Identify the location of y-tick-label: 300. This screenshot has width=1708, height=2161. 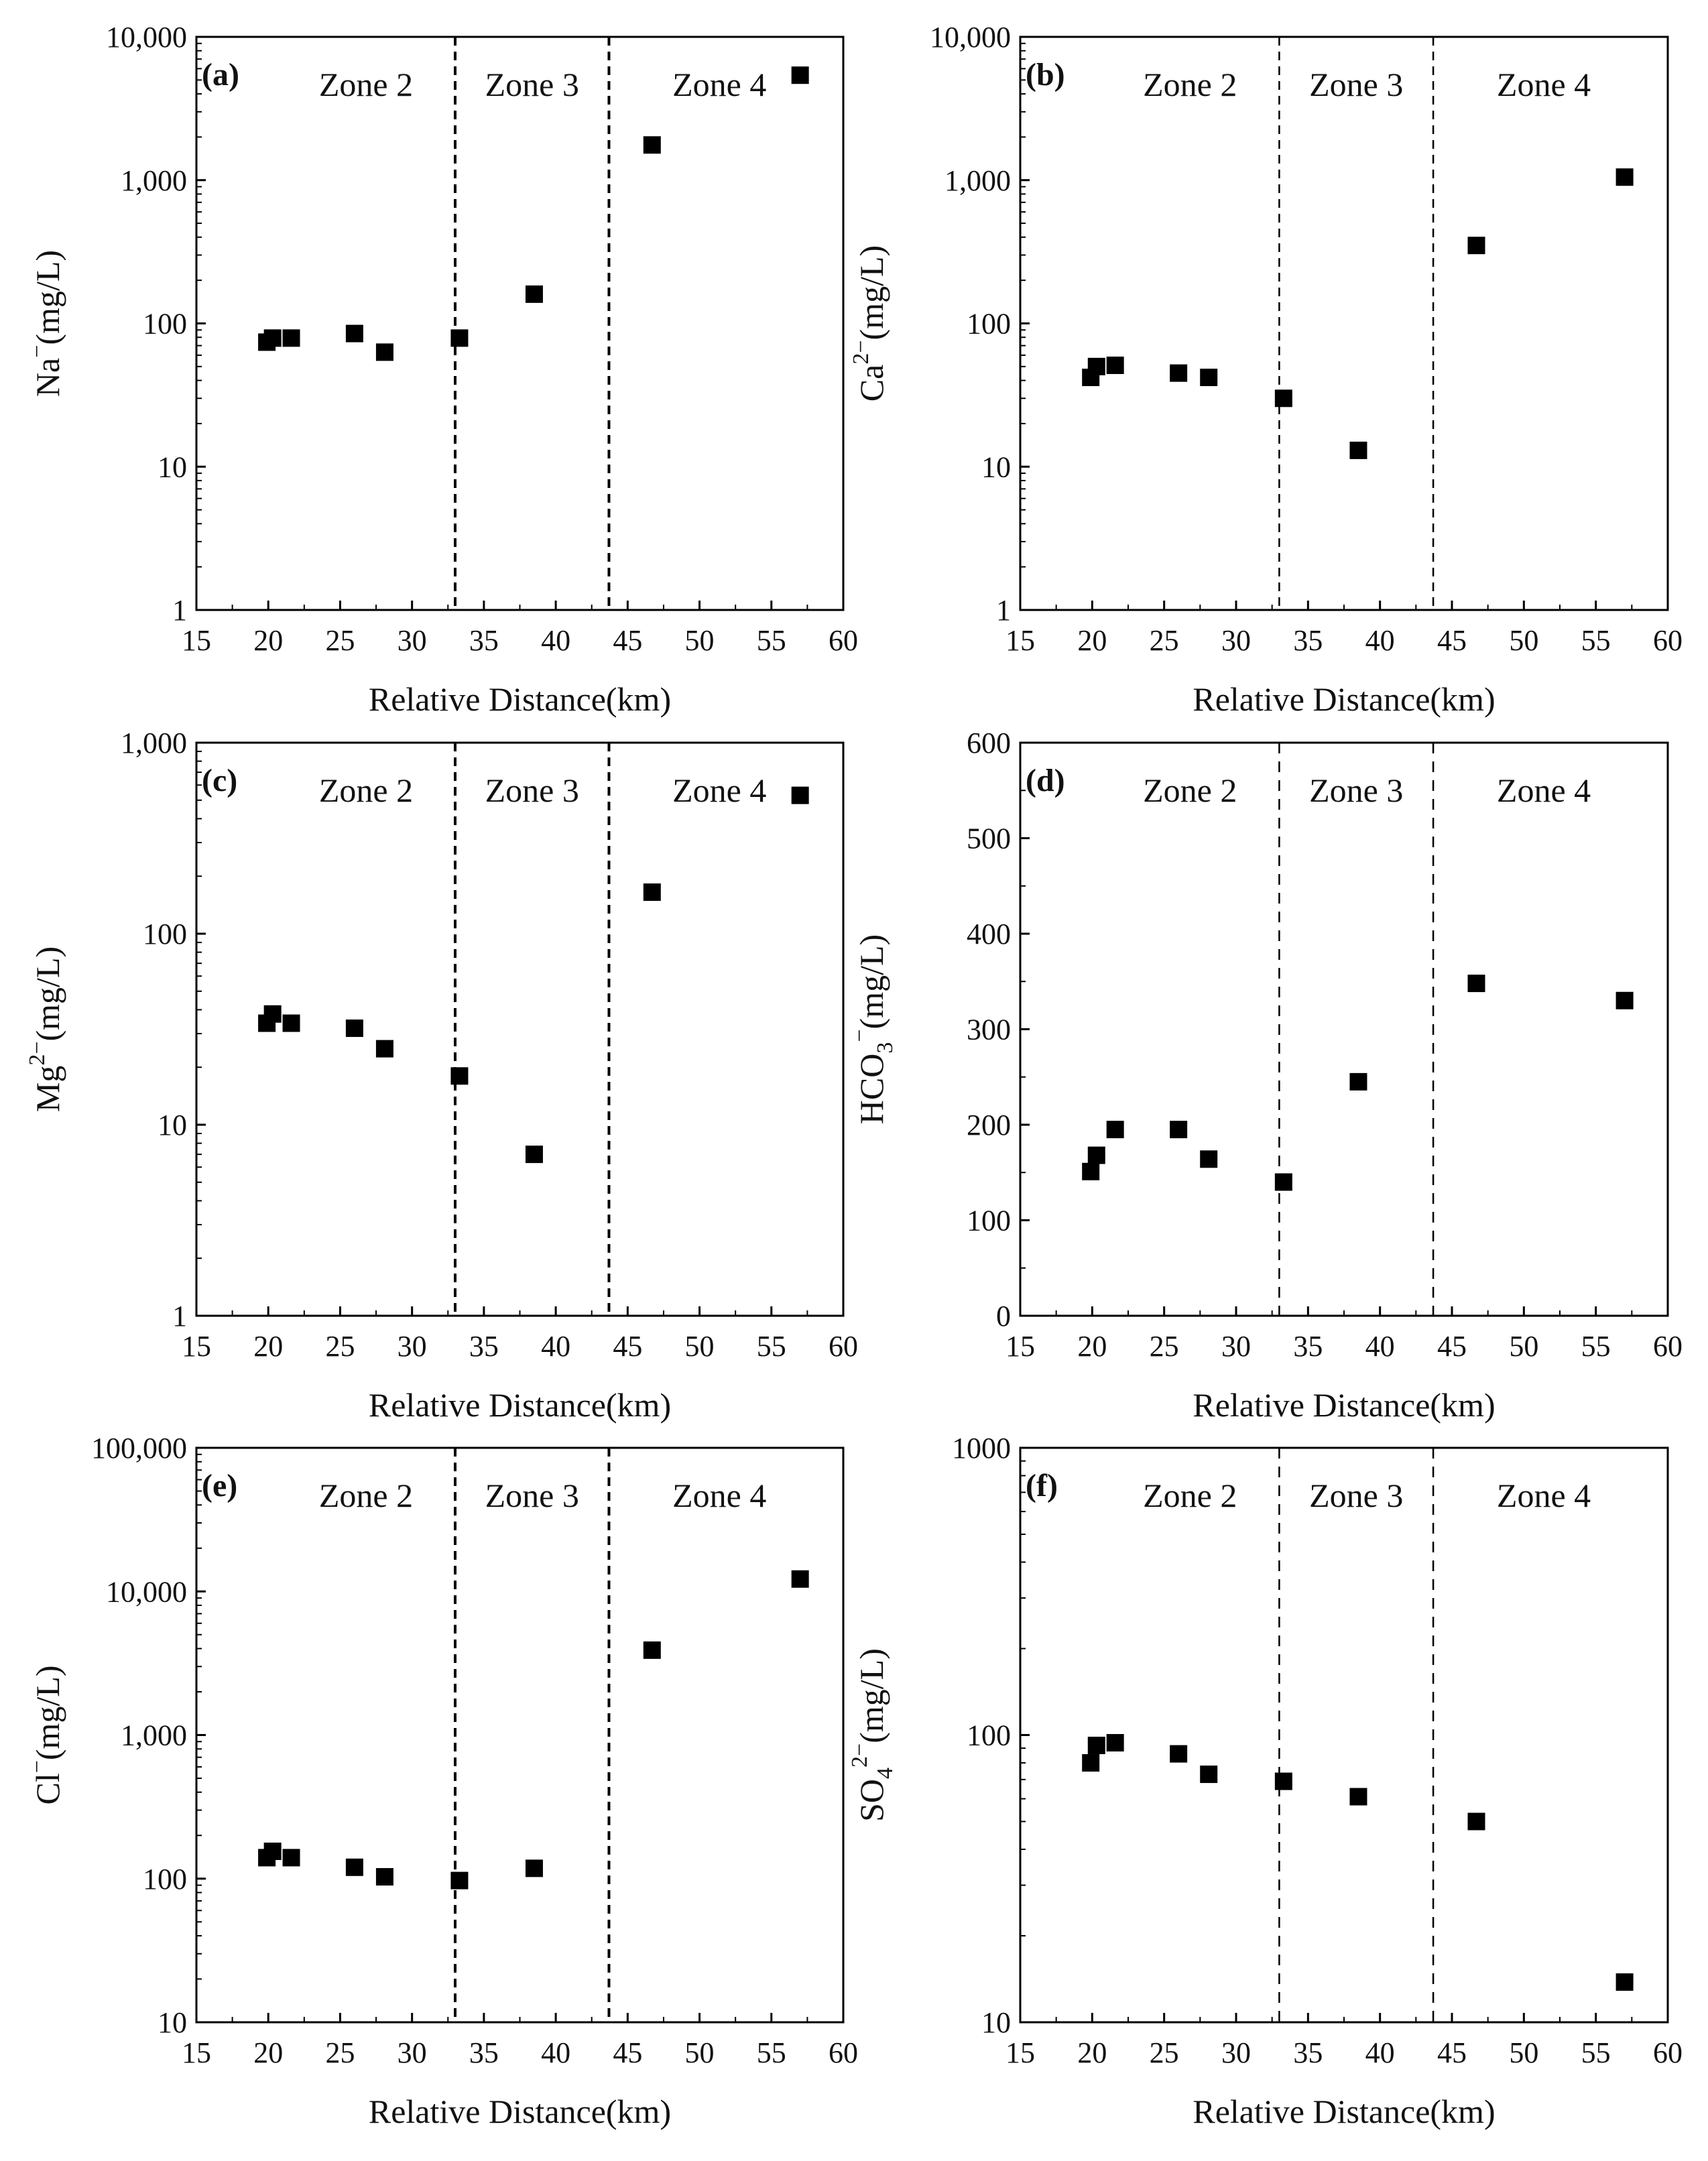
(989, 1029).